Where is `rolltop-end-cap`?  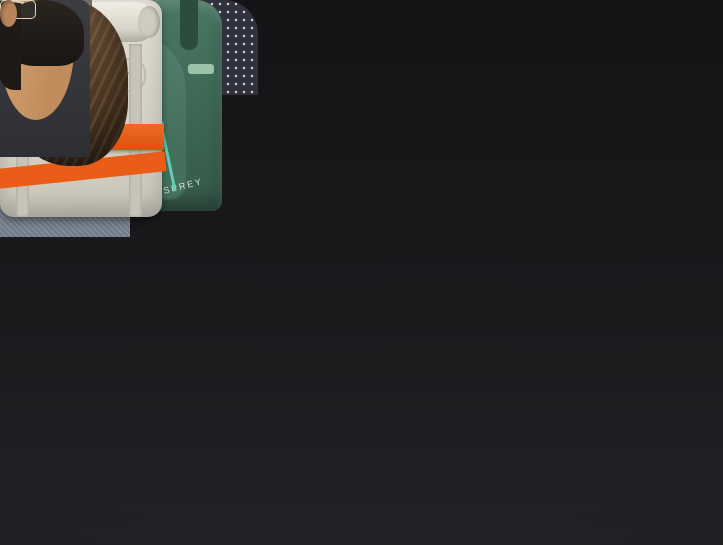
rolltop-end-cap is located at coordinates (149, 22).